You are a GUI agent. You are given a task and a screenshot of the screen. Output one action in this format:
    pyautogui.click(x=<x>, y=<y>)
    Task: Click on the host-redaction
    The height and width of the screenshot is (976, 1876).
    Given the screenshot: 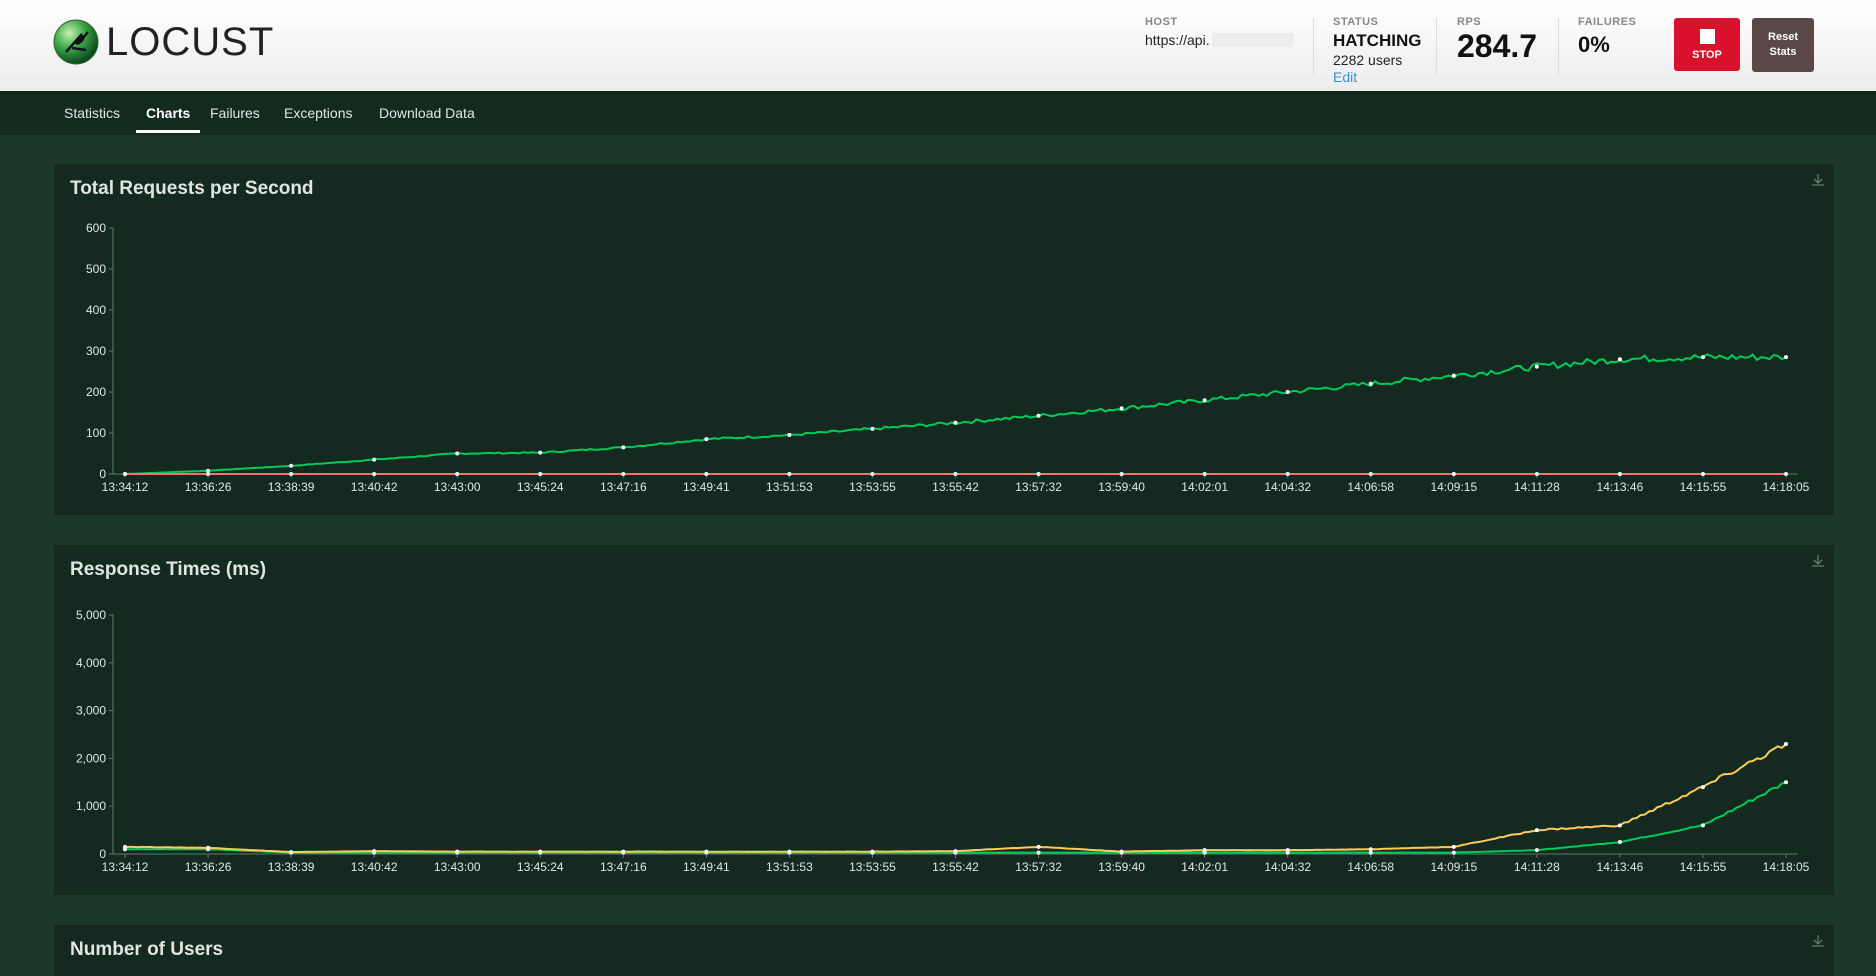 What is the action you would take?
    pyautogui.click(x=1252, y=40)
    